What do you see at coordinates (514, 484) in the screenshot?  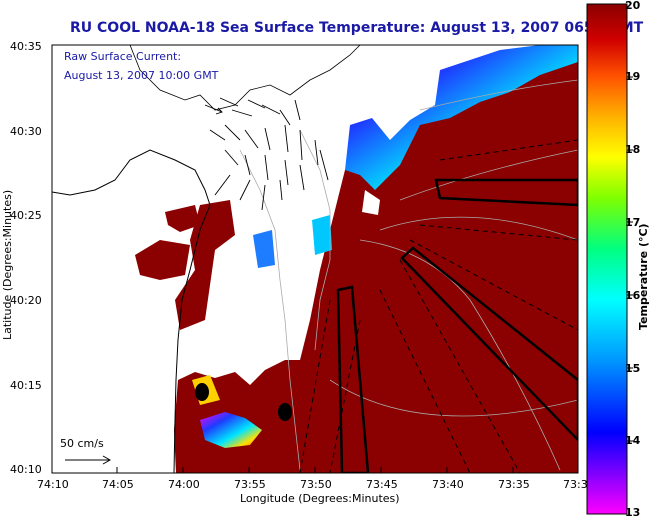 I see `x-tick-label: 73:35` at bounding box center [514, 484].